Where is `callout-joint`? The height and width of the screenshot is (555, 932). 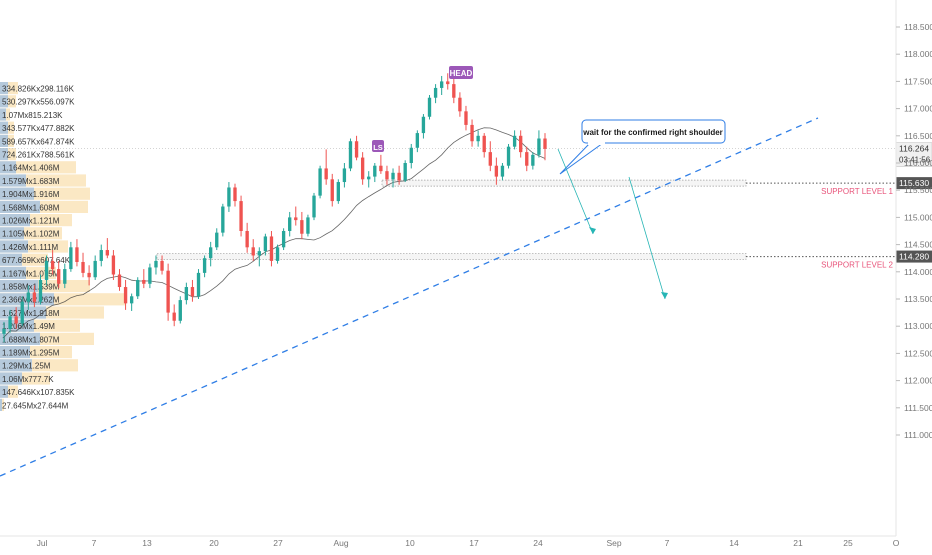 callout-joint is located at coordinates (596, 142).